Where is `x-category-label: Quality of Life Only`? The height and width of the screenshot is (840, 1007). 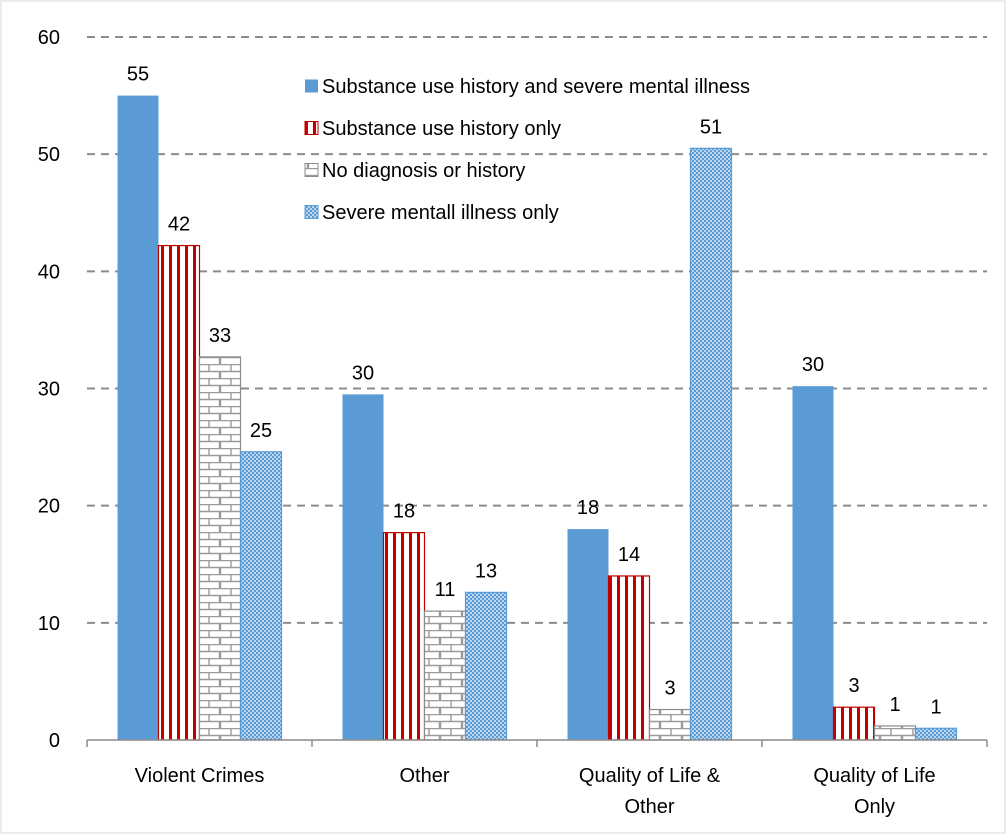
x-category-label: Quality of Life Only is located at coordinates (874, 791).